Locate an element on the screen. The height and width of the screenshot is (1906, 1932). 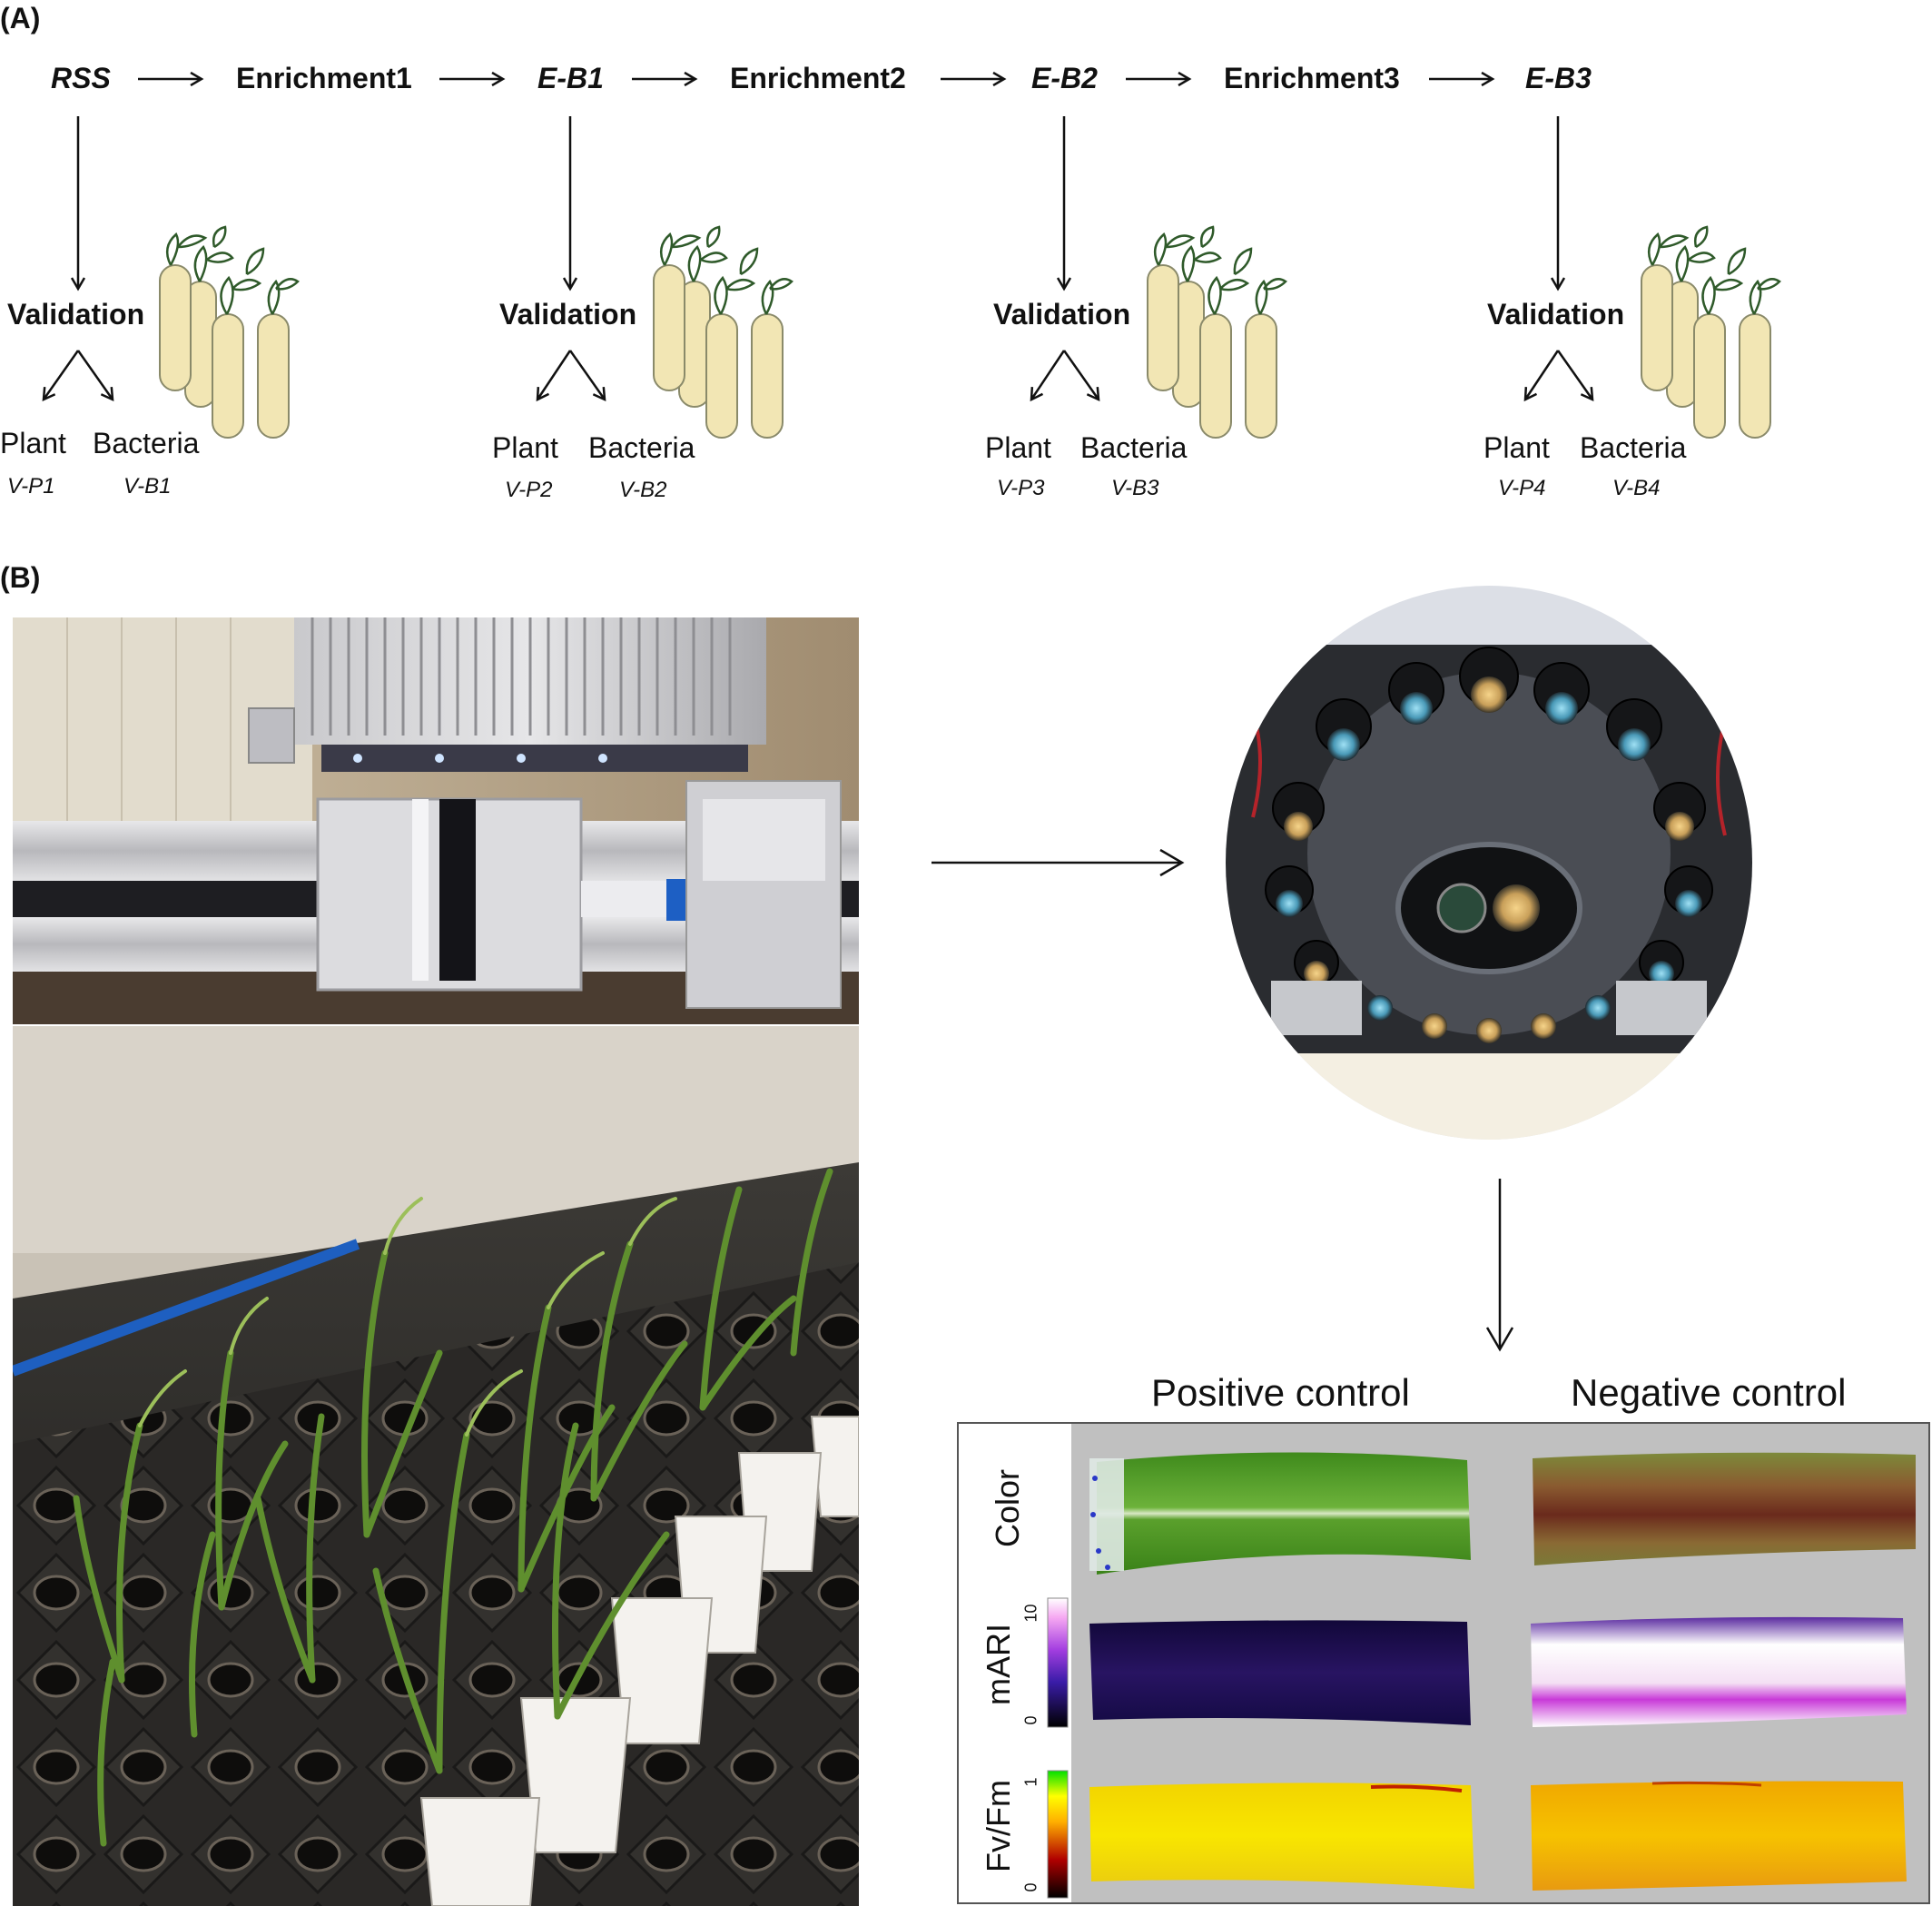
flow-e-b3: E-B3 is located at coordinates (1559, 78).